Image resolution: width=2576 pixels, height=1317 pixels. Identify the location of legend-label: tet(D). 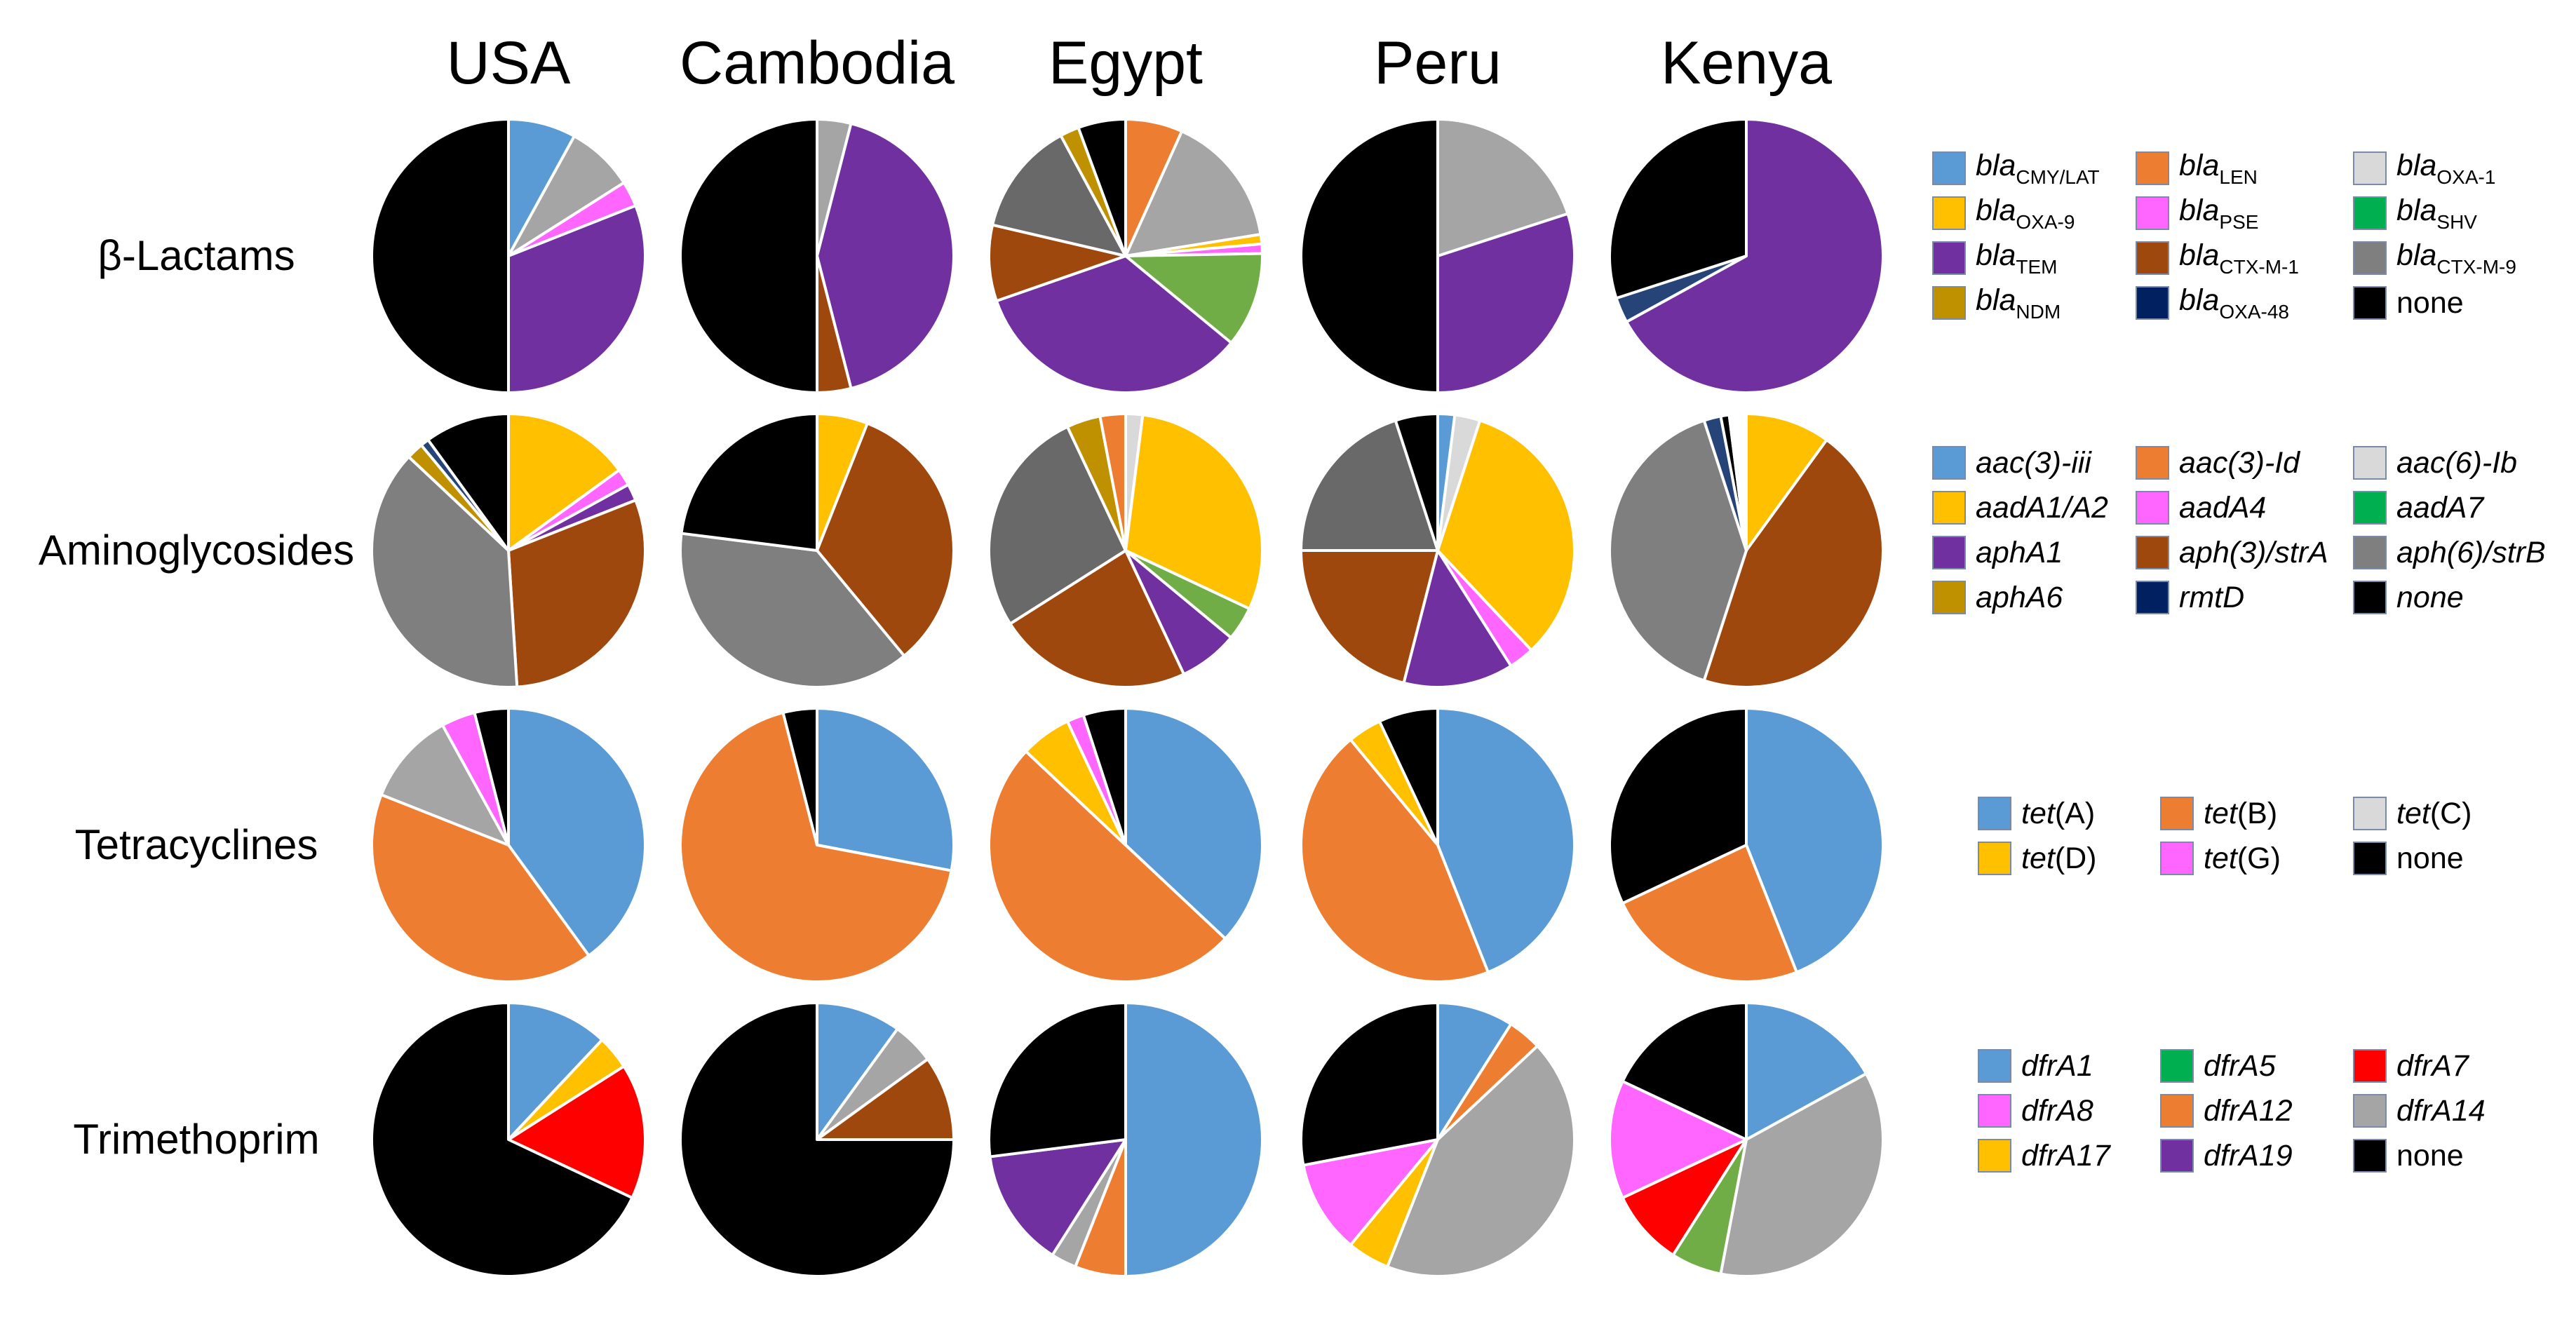
(2059, 859).